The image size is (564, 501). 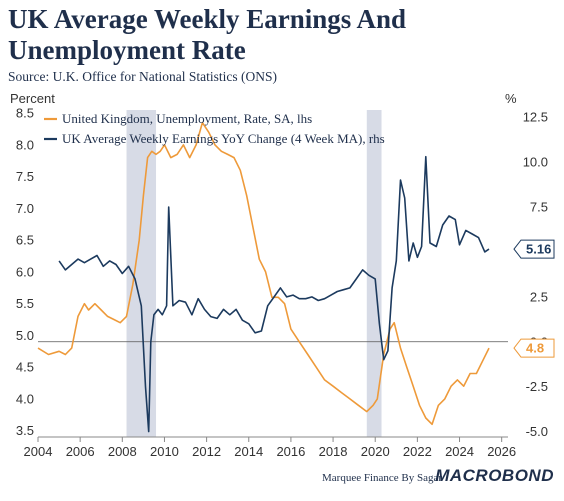 What do you see at coordinates (80, 451) in the screenshot?
I see `x-tick-label: 2006` at bounding box center [80, 451].